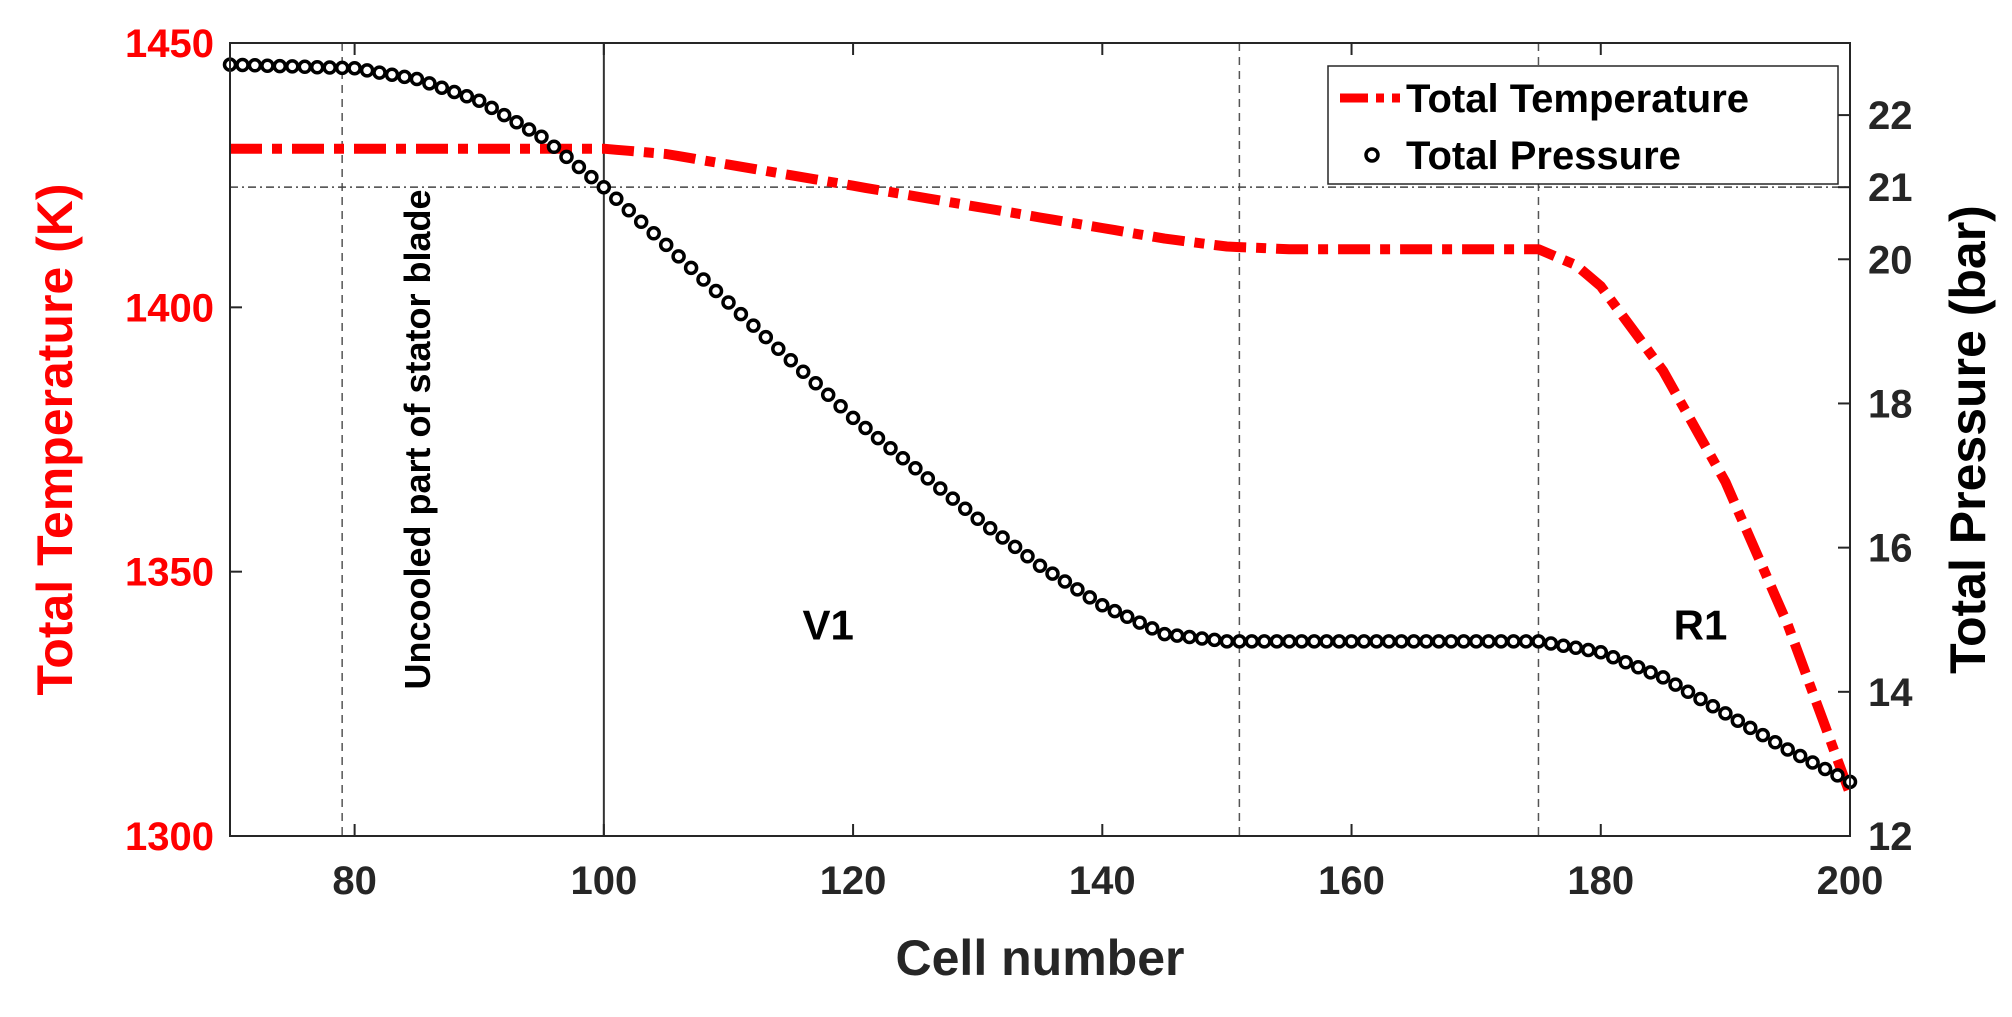 The image size is (2012, 1017). What do you see at coordinates (603, 881) in the screenshot?
I see `x-tick-label: 100` at bounding box center [603, 881].